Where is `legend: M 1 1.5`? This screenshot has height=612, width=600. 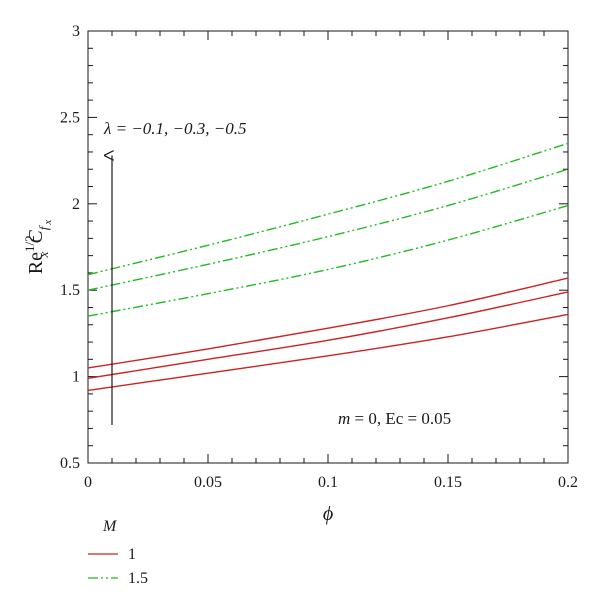
legend: M 1 1.5 is located at coordinates (118, 552).